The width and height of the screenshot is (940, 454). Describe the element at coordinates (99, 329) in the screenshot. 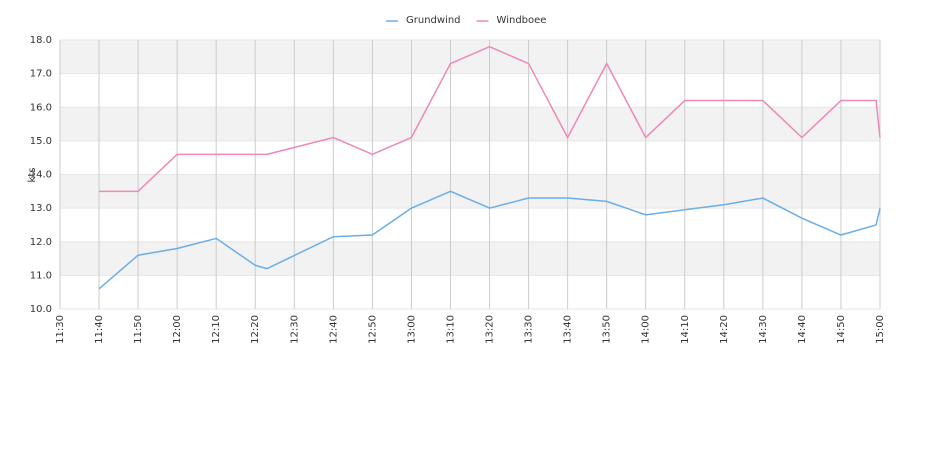

I see `x-tick-label: 11:40` at that location.